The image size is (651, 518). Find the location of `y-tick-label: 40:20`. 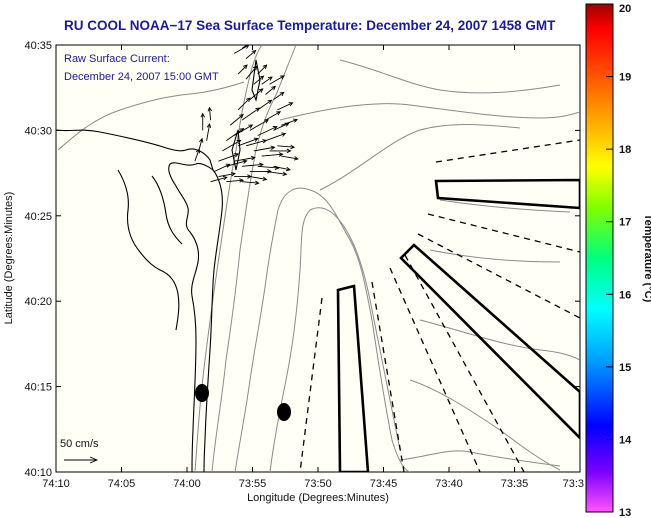

y-tick-label: 40:20 is located at coordinates (38, 302).